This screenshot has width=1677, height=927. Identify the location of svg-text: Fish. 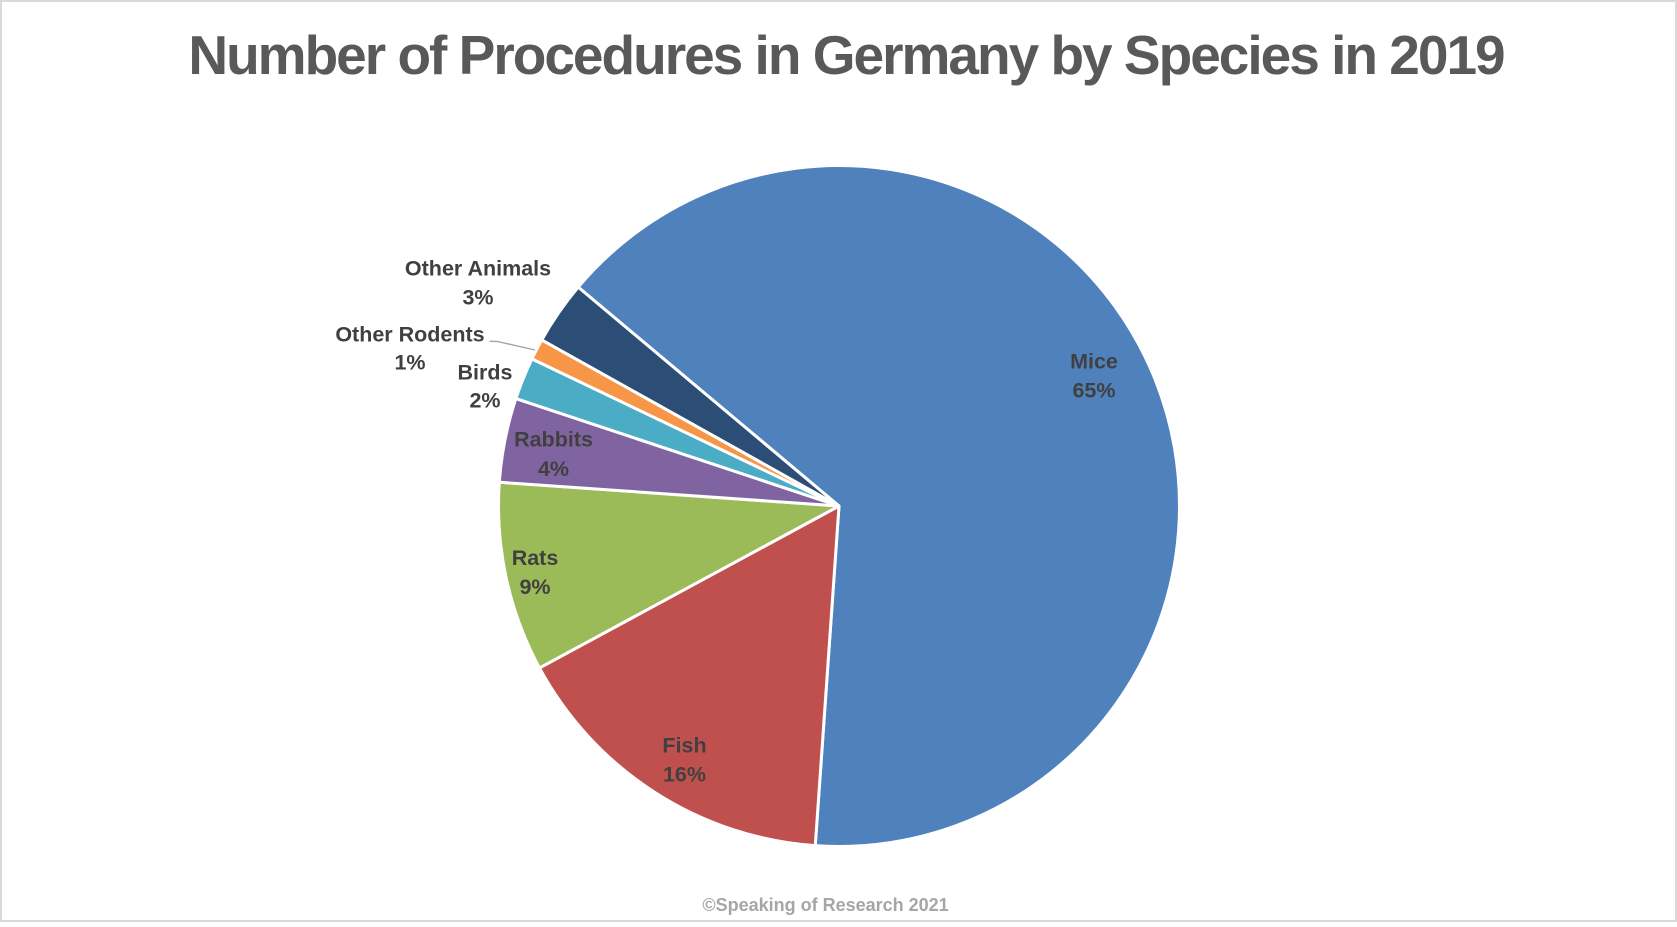
(684, 746).